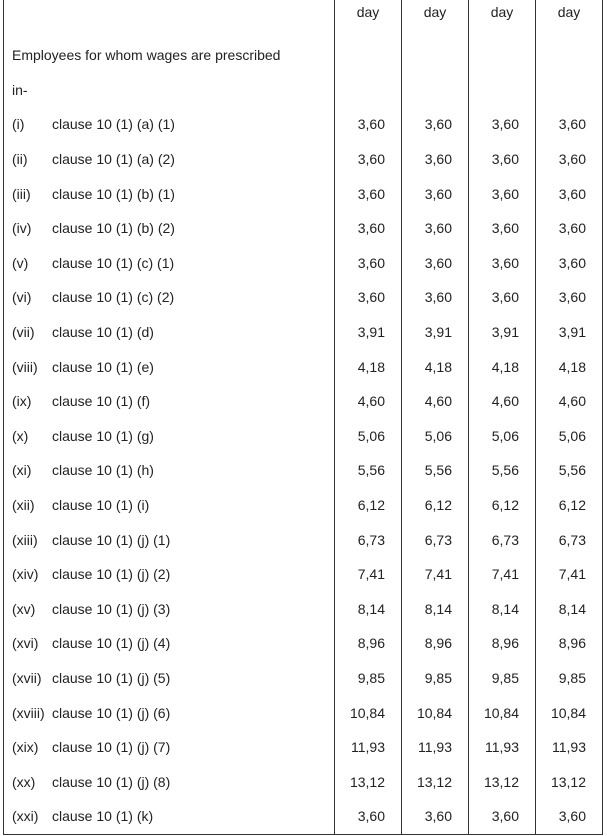  I want to click on row-number: (vi), so click(22, 297).